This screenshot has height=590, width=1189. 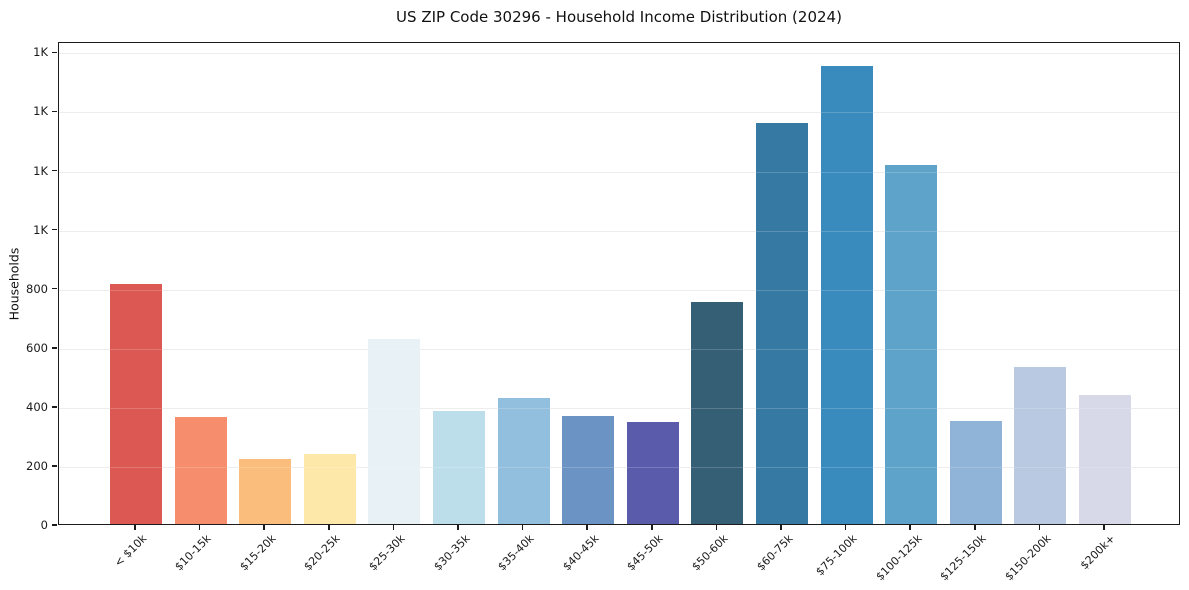 What do you see at coordinates (717, 412) in the screenshot?
I see `bar-50-60k` at bounding box center [717, 412].